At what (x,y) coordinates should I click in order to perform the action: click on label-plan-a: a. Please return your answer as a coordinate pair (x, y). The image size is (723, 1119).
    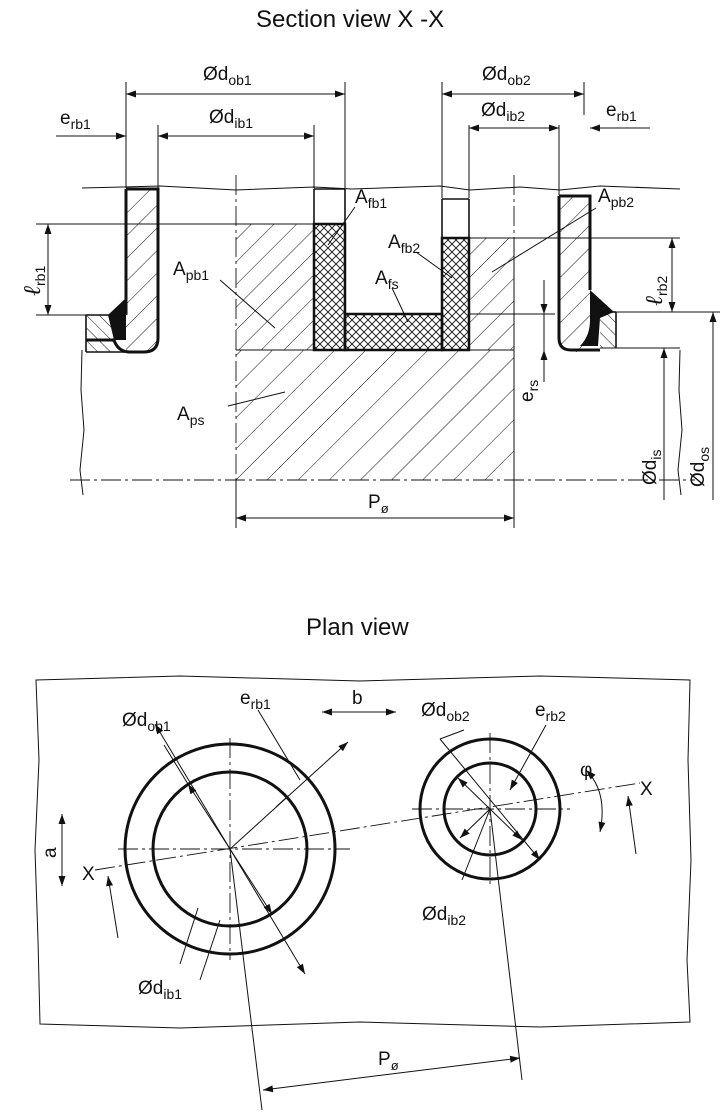
    Looking at the image, I should click on (50, 852).